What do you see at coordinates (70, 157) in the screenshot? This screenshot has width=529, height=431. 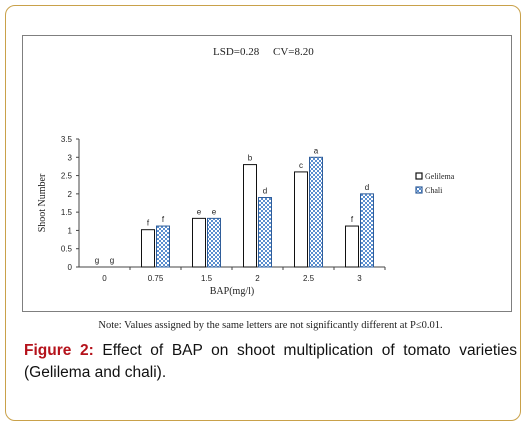 I see `y-tick-label: 3` at bounding box center [70, 157].